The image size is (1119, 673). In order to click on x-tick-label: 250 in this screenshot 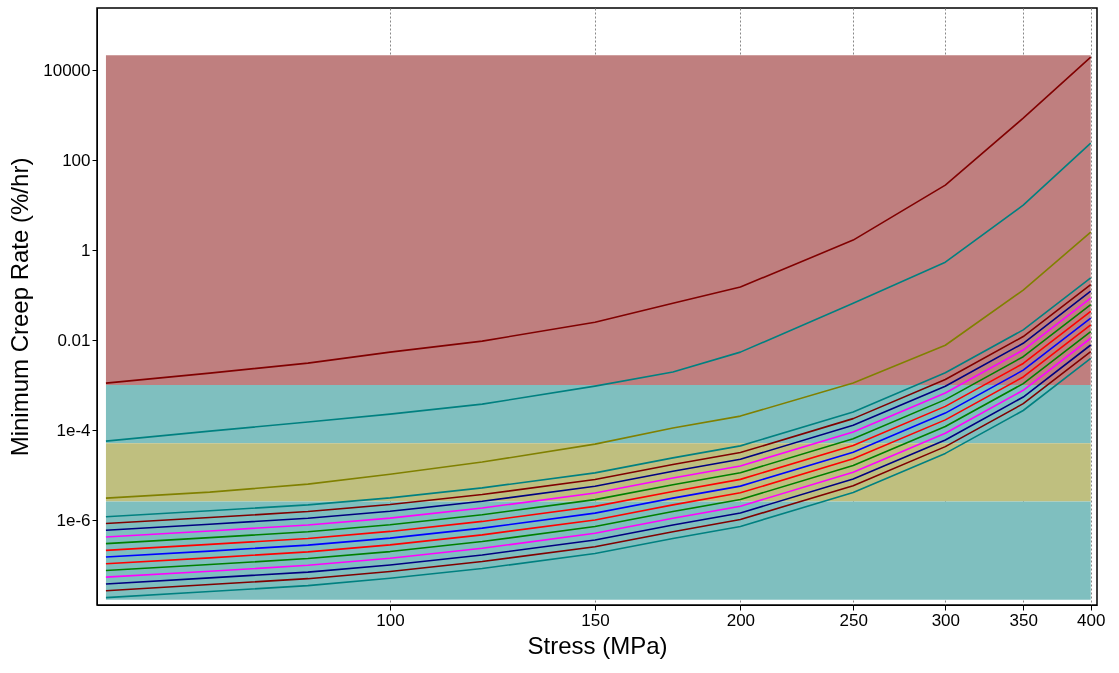, I will do `click(853, 620)`.